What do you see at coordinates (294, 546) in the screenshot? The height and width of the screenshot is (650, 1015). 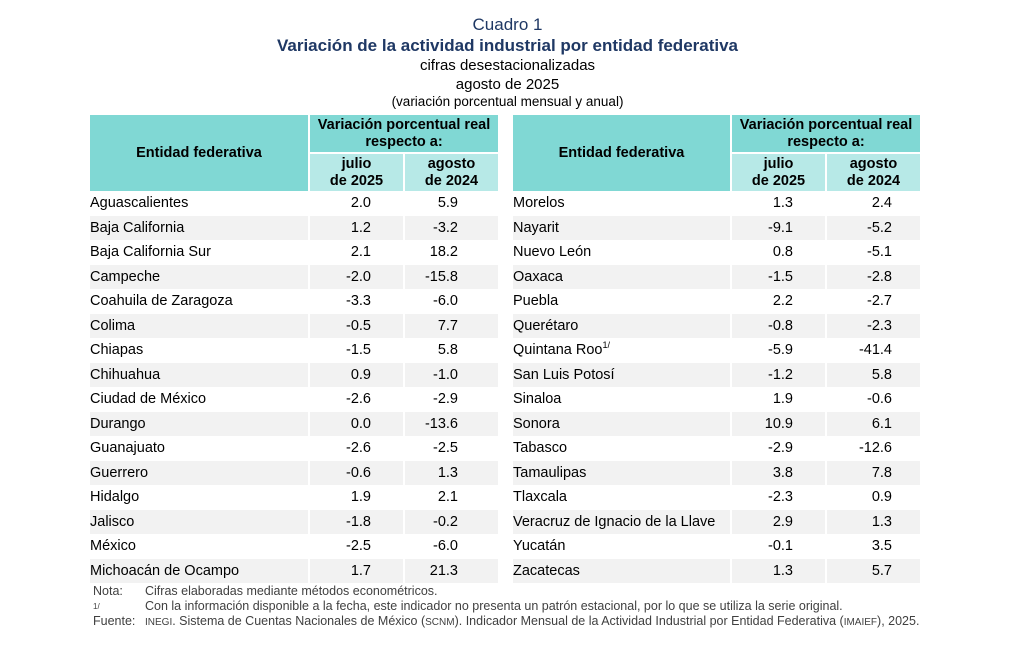 I see `table-row: México -2.5 -6.0` at bounding box center [294, 546].